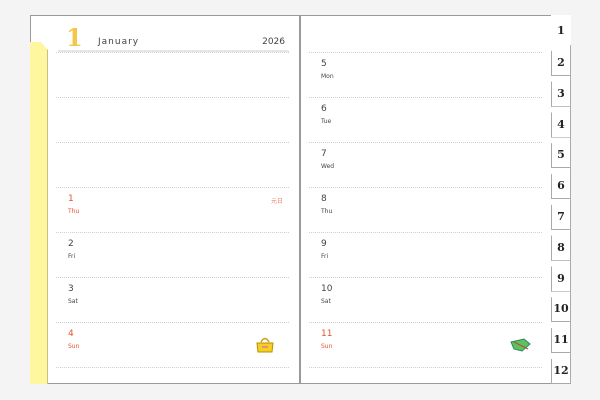  What do you see at coordinates (276, 201) in the screenshot?
I see `holiday-label: 元日` at bounding box center [276, 201].